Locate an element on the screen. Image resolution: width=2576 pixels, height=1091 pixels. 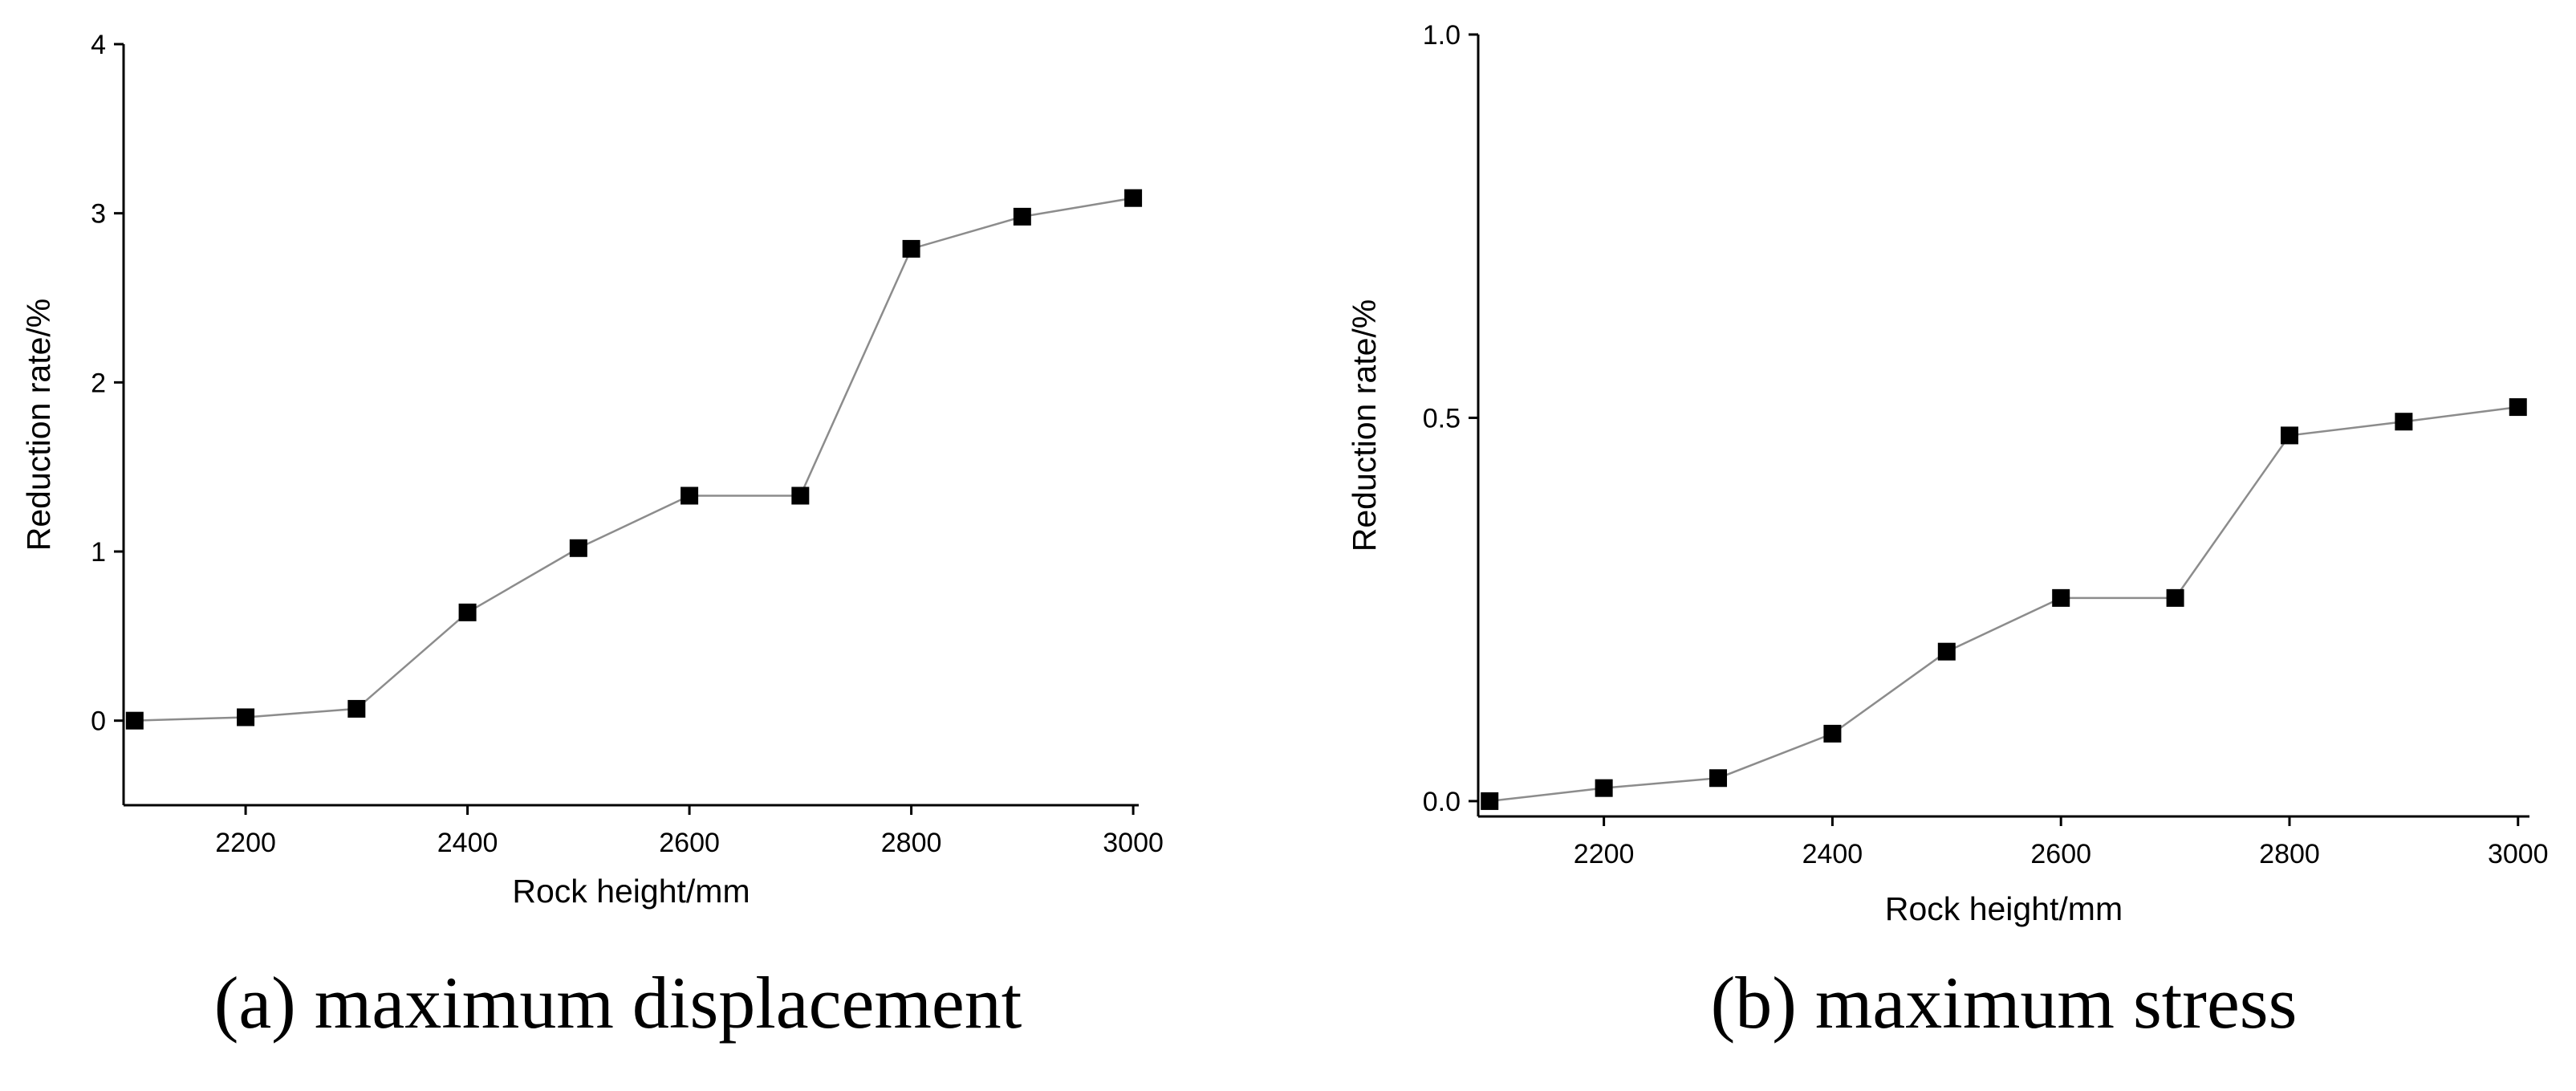
caption: (a) maximum displacement is located at coordinates (618, 1003).